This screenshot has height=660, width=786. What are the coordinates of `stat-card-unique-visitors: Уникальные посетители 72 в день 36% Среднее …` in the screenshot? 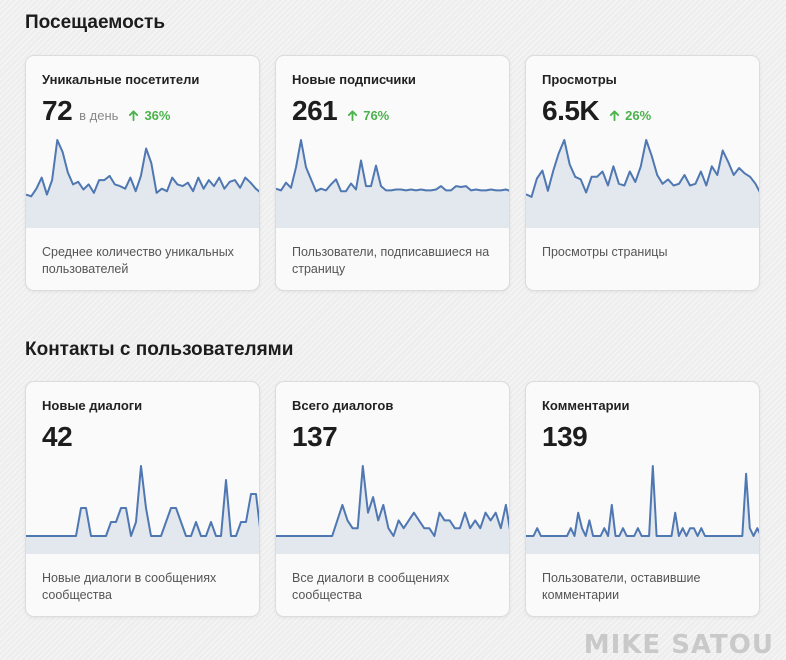 It's located at (142, 173).